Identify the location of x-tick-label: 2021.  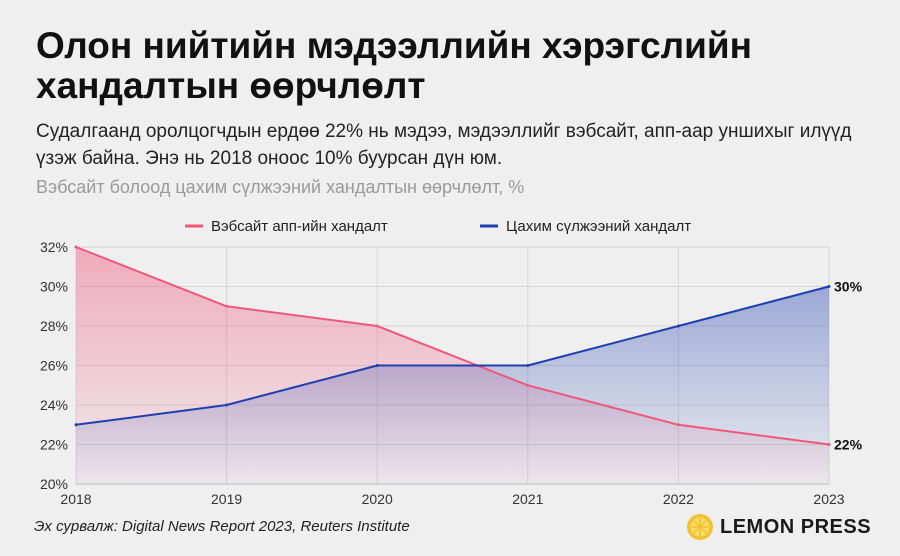
(527, 499).